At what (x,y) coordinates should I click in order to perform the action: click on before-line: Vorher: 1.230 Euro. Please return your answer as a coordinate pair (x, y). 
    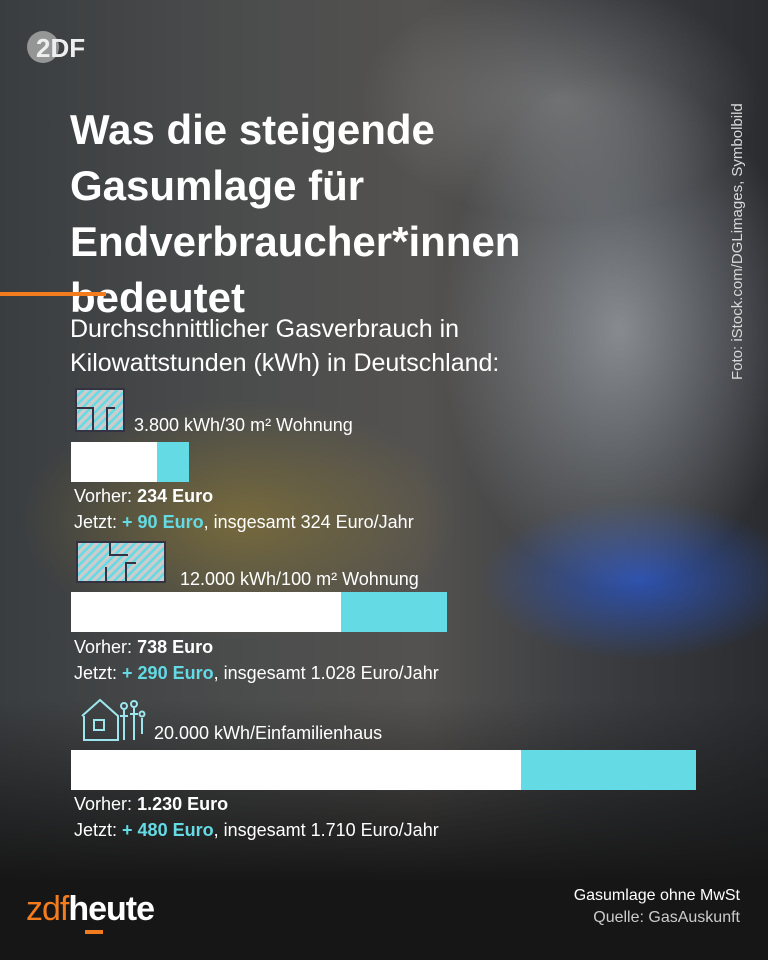
    Looking at the image, I should click on (151, 804).